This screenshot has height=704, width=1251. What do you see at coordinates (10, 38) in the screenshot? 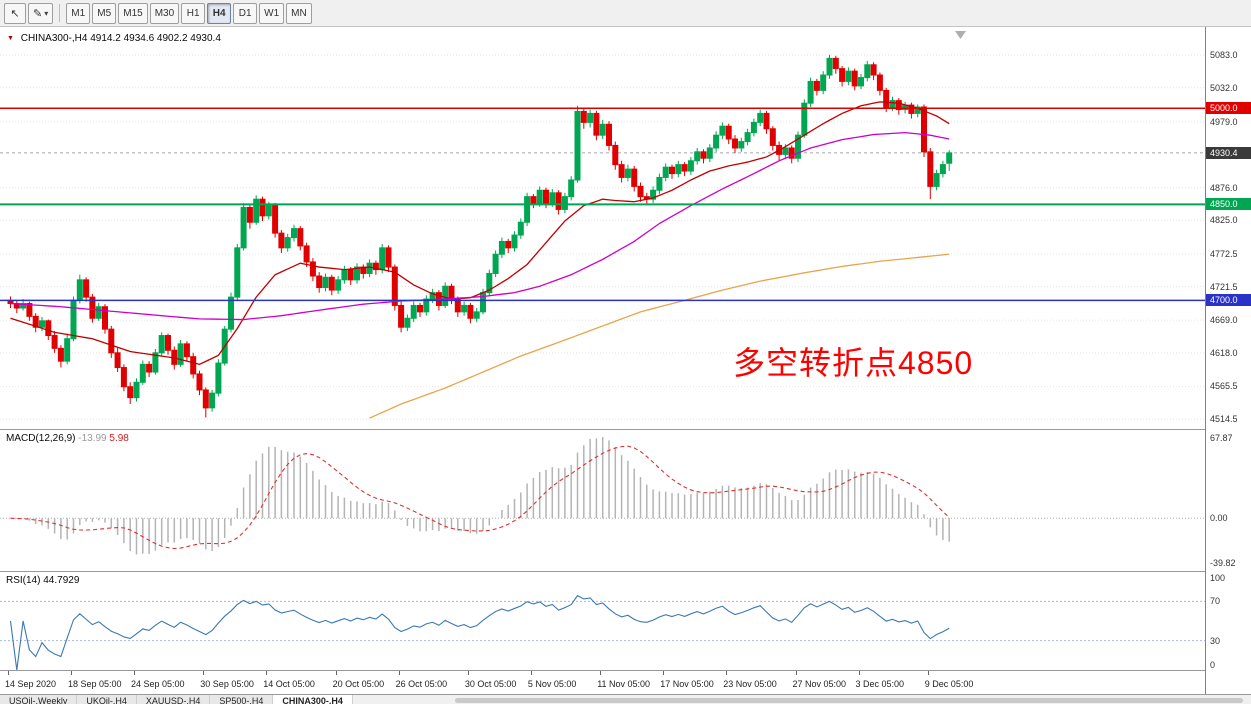
I see `symbol-marker-icon: ▼` at bounding box center [10, 38].